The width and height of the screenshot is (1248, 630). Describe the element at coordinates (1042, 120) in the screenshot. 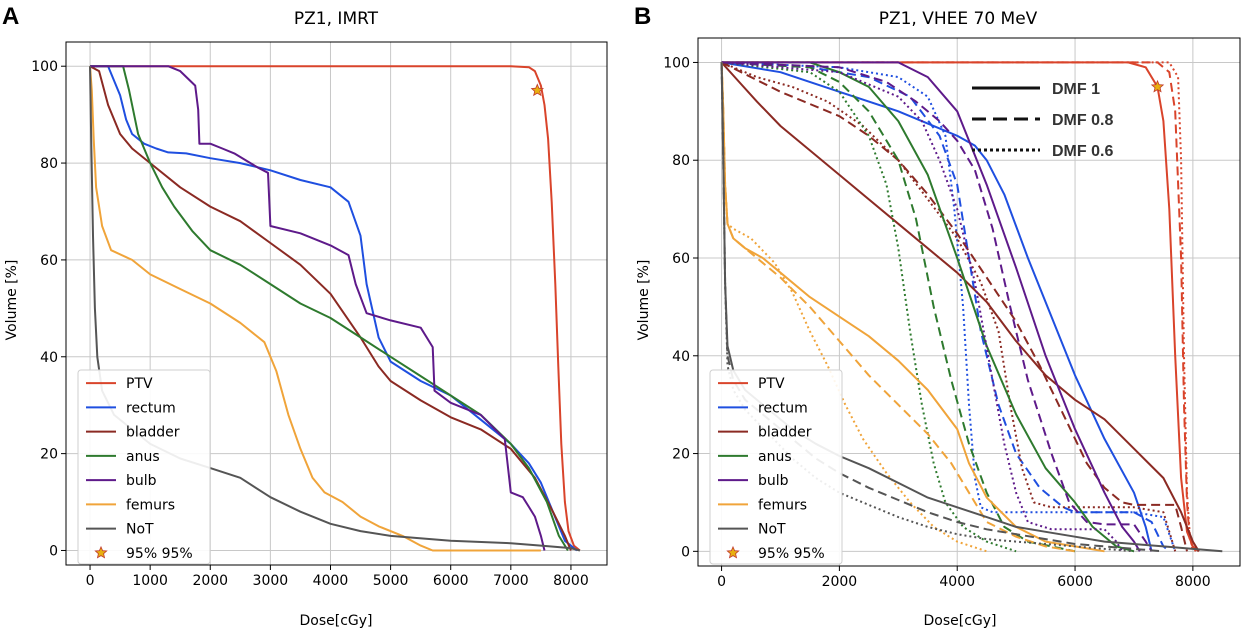

I see `dmf-legend: DMF 1 DMF 0.8 DMF 0.6` at that location.